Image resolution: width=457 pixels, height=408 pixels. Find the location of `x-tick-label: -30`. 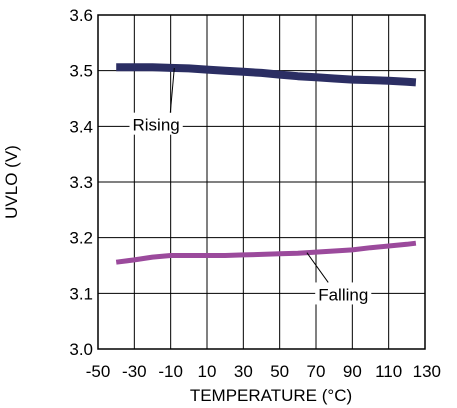

x-tick-label: -30 is located at coordinates (134, 371).